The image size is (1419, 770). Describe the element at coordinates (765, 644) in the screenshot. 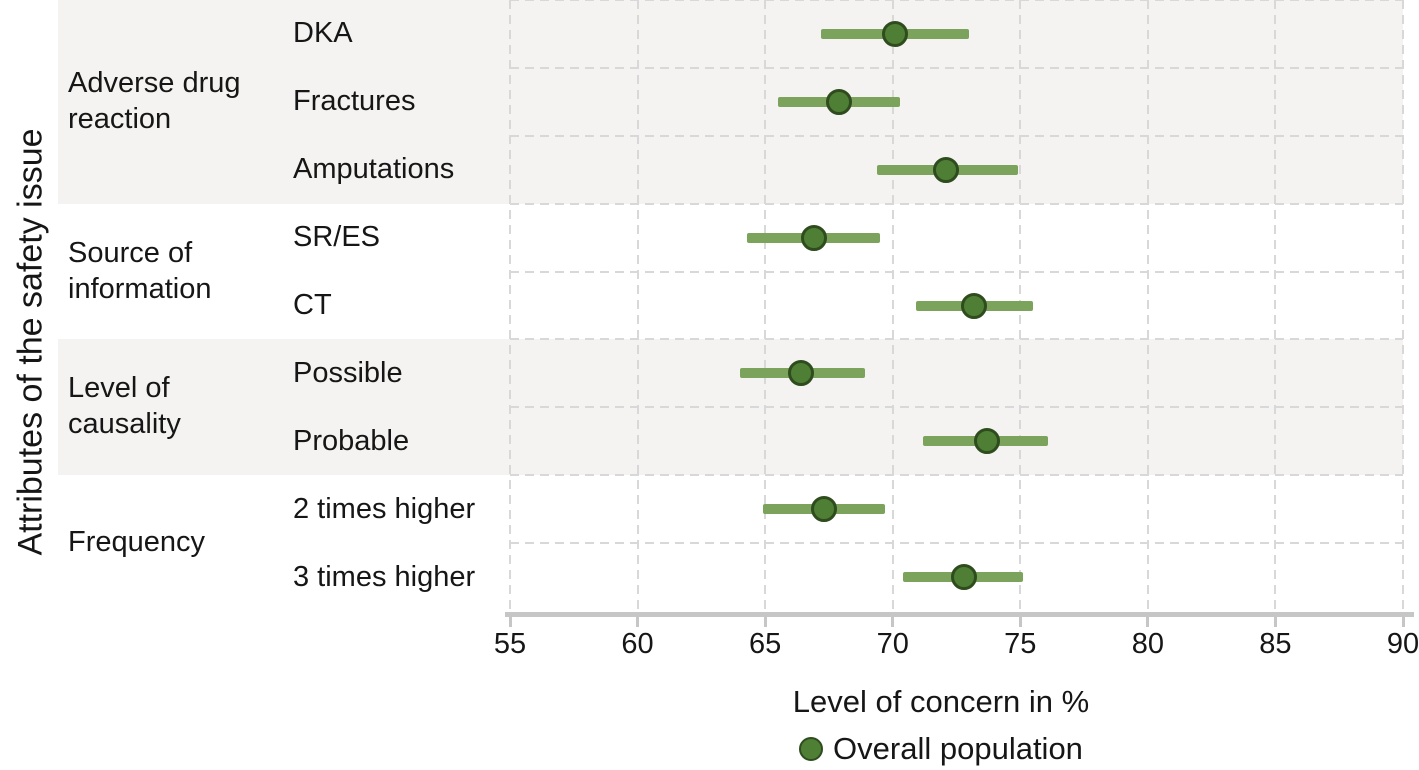

I see `x-tick-label: 65` at that location.